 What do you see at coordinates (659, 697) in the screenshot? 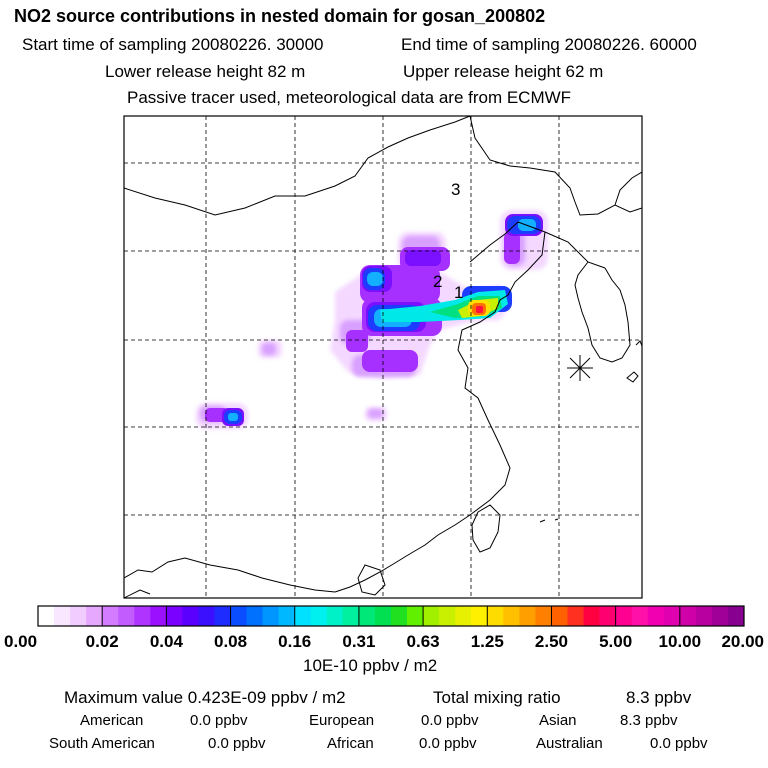
I see `total-mixing-value: 8.3 ppbv` at bounding box center [659, 697].